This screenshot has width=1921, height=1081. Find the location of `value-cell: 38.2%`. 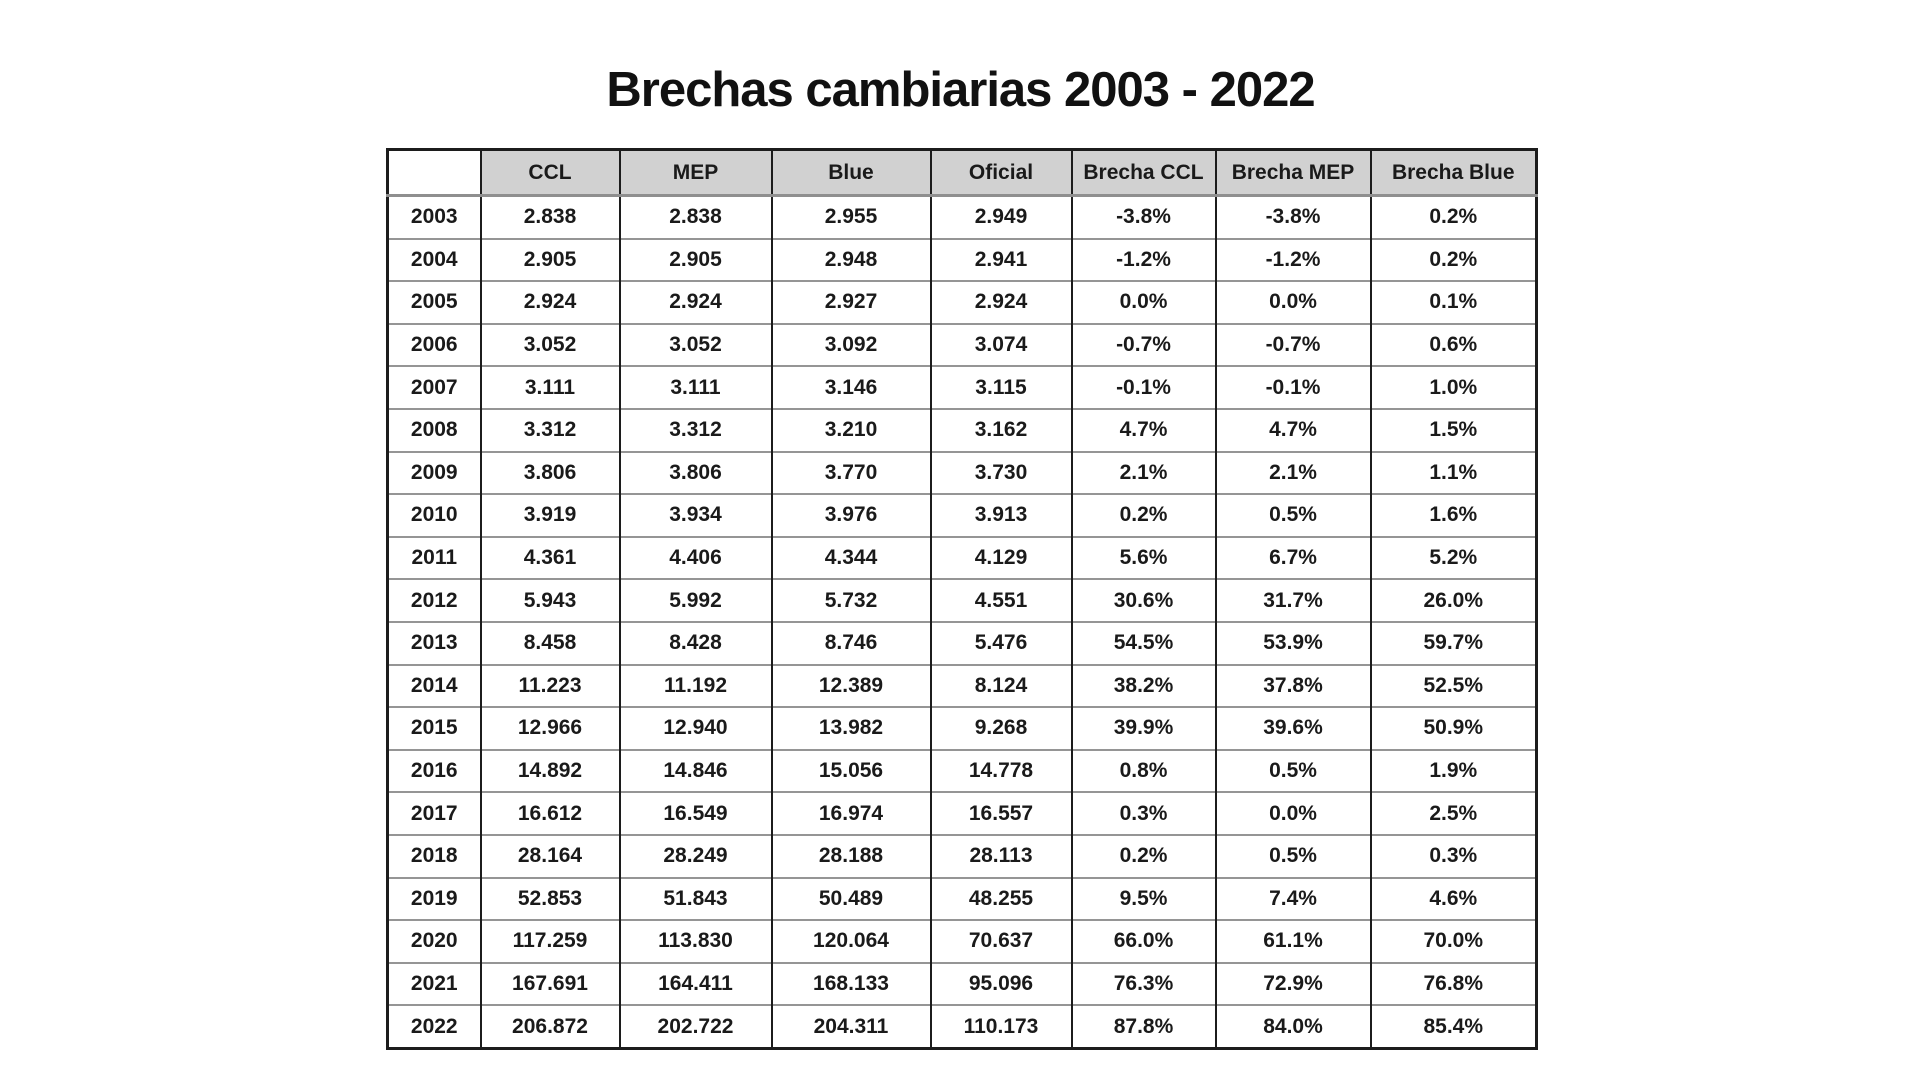

value-cell: 38.2% is located at coordinates (1143, 685).